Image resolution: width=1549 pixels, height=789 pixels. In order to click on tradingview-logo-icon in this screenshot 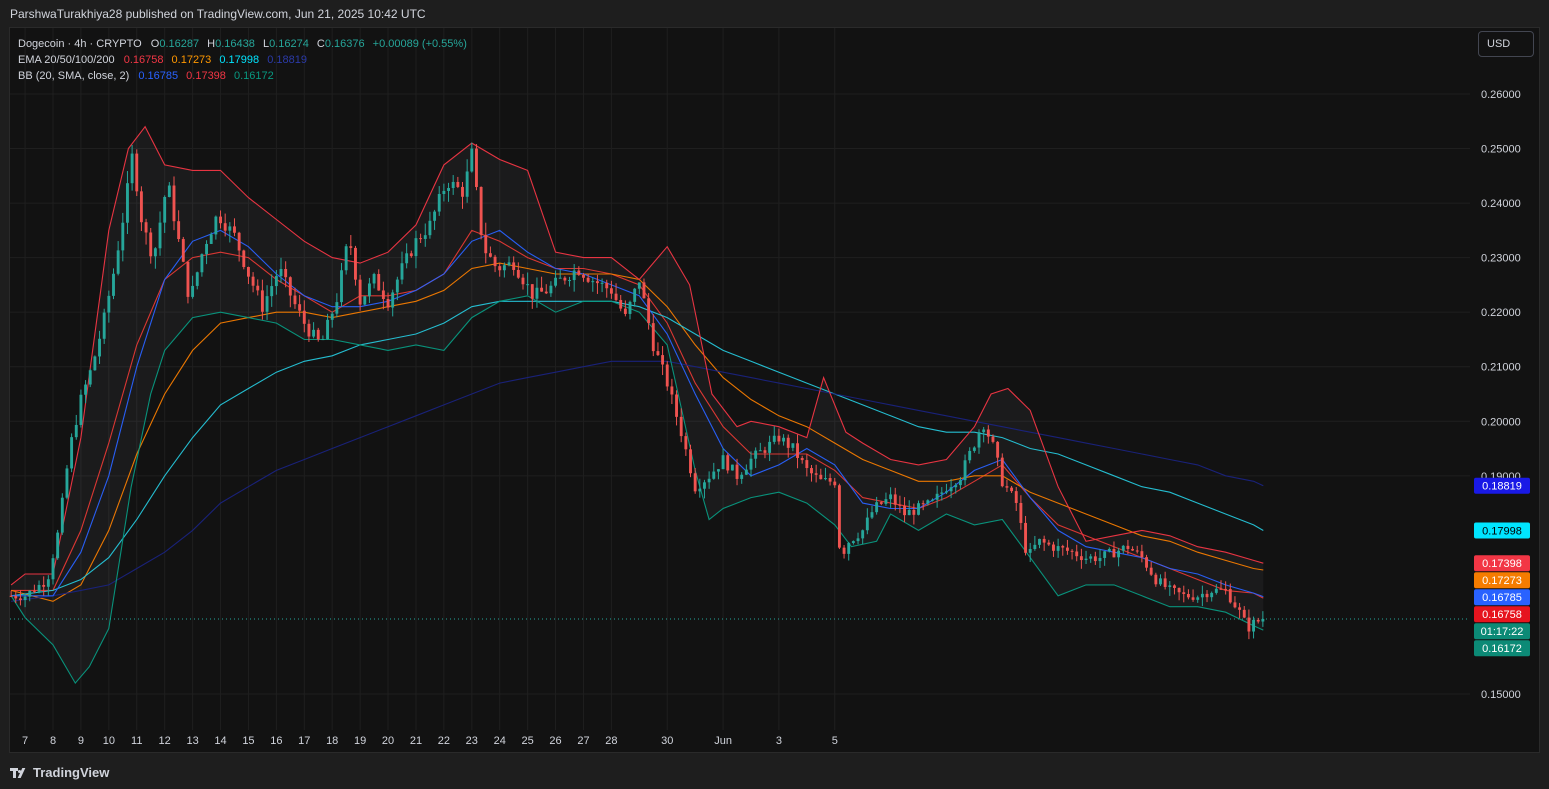, I will do `click(19, 773)`.